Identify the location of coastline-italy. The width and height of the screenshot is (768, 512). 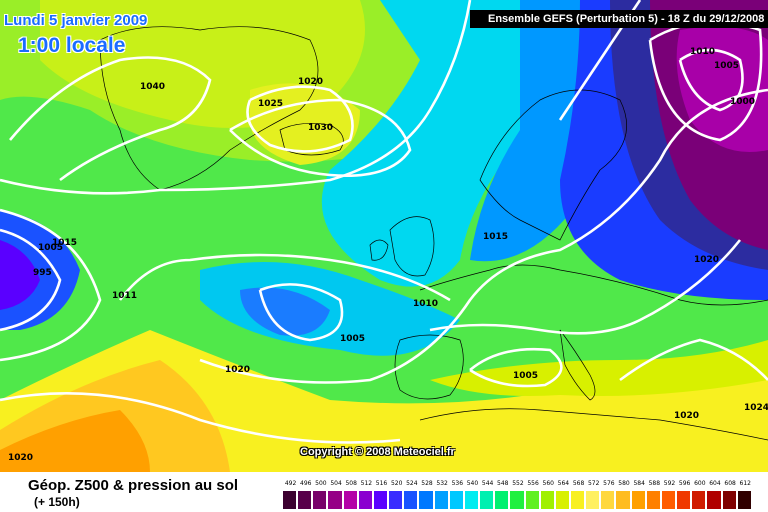
(577, 365).